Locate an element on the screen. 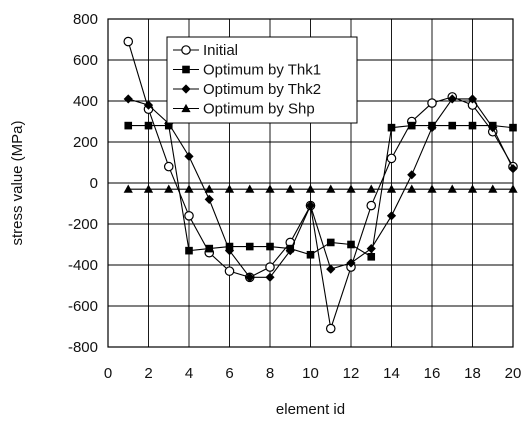  x-tick-label: 18 is located at coordinates (472, 373).